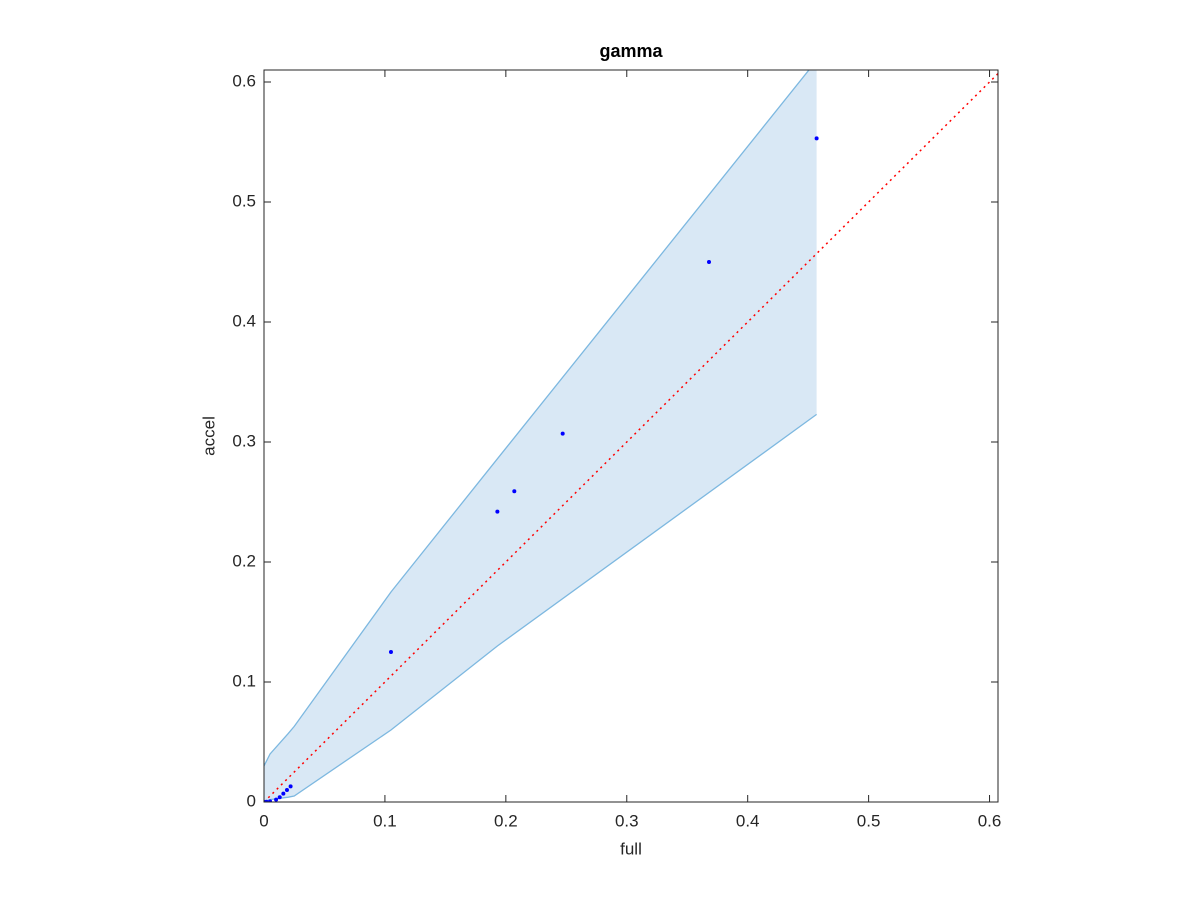  I want to click on x-tick-label: 0.4, so click(748, 820).